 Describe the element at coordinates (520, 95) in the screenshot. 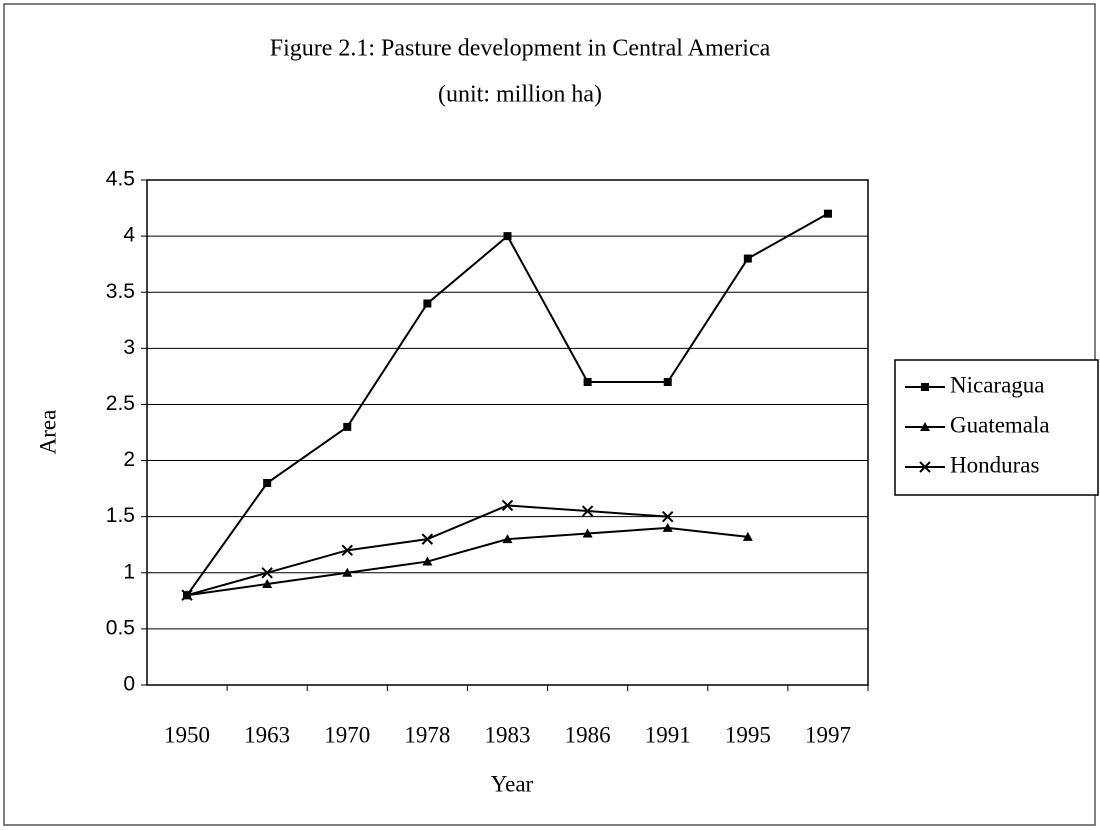

I see `chart-subtitle: (unit: million ha)` at that location.